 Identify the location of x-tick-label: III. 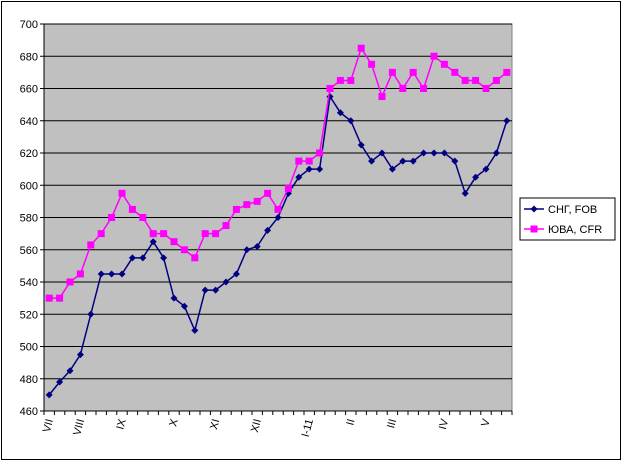
(392, 424).